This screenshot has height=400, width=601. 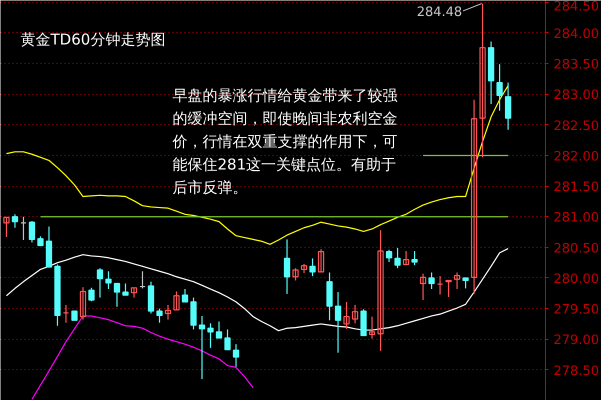 I want to click on y-tick-label: 279.00, so click(x=576, y=340).